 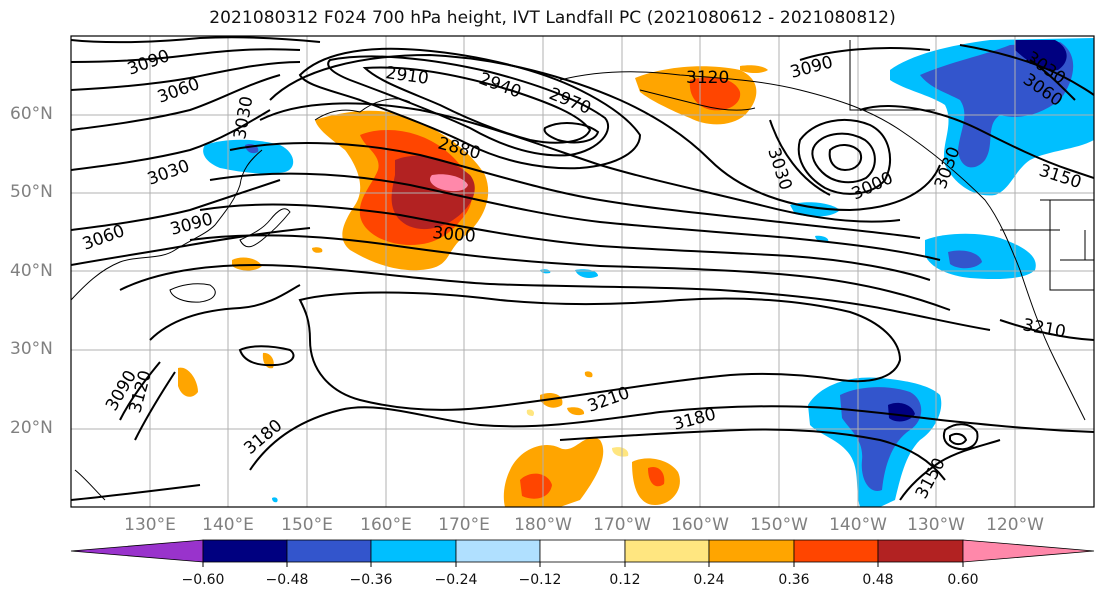 I want to click on longitude-label: 150°E, so click(x=307, y=525).